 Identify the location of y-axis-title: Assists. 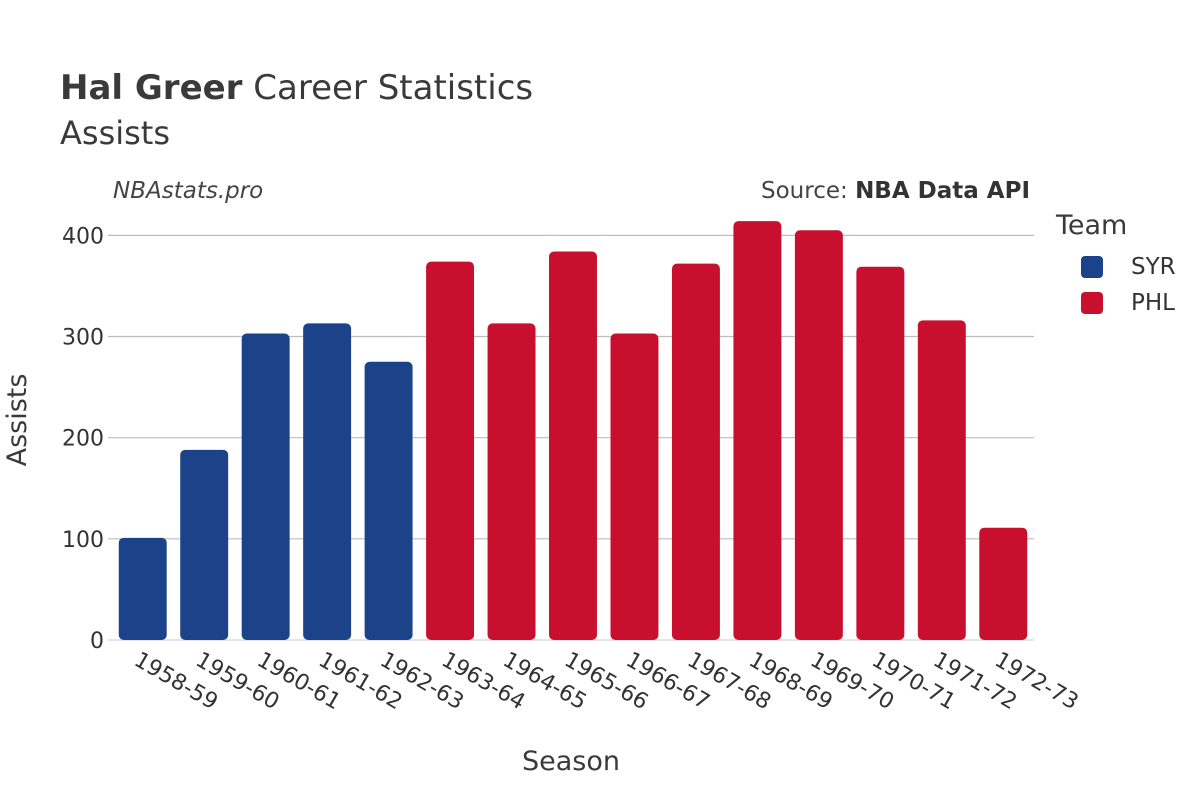
(17, 420).